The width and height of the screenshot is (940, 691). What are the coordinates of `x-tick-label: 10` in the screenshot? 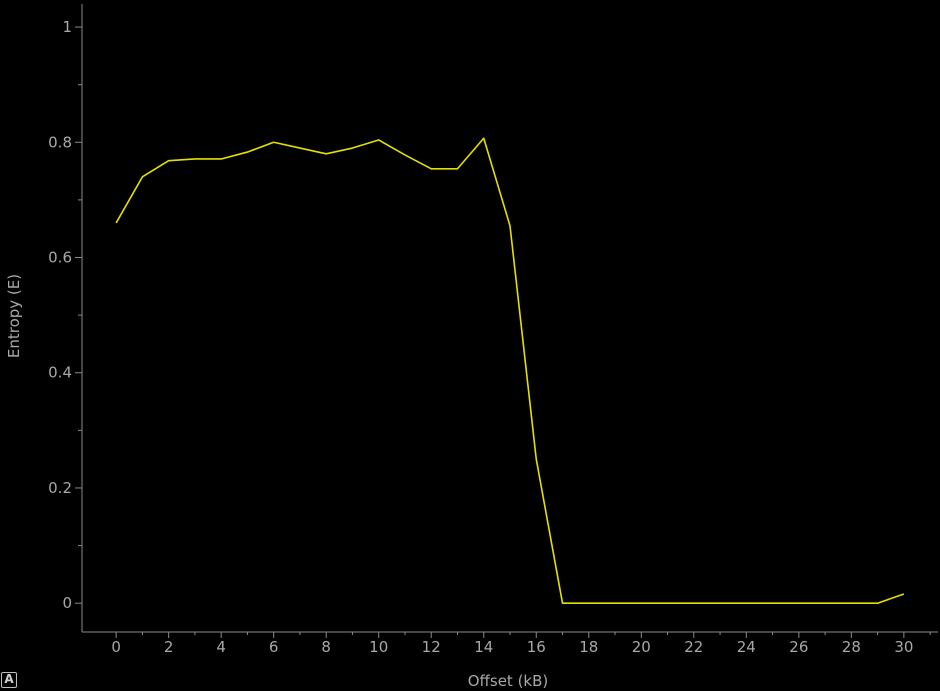 It's located at (378, 647).